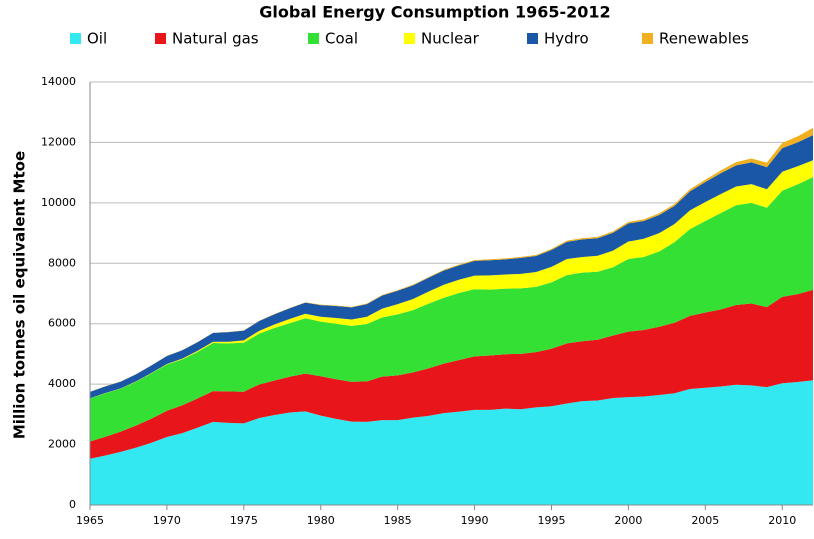 This screenshot has width=814, height=539. What do you see at coordinates (58, 81) in the screenshot?
I see `y-tick-label: 14000` at bounding box center [58, 81].